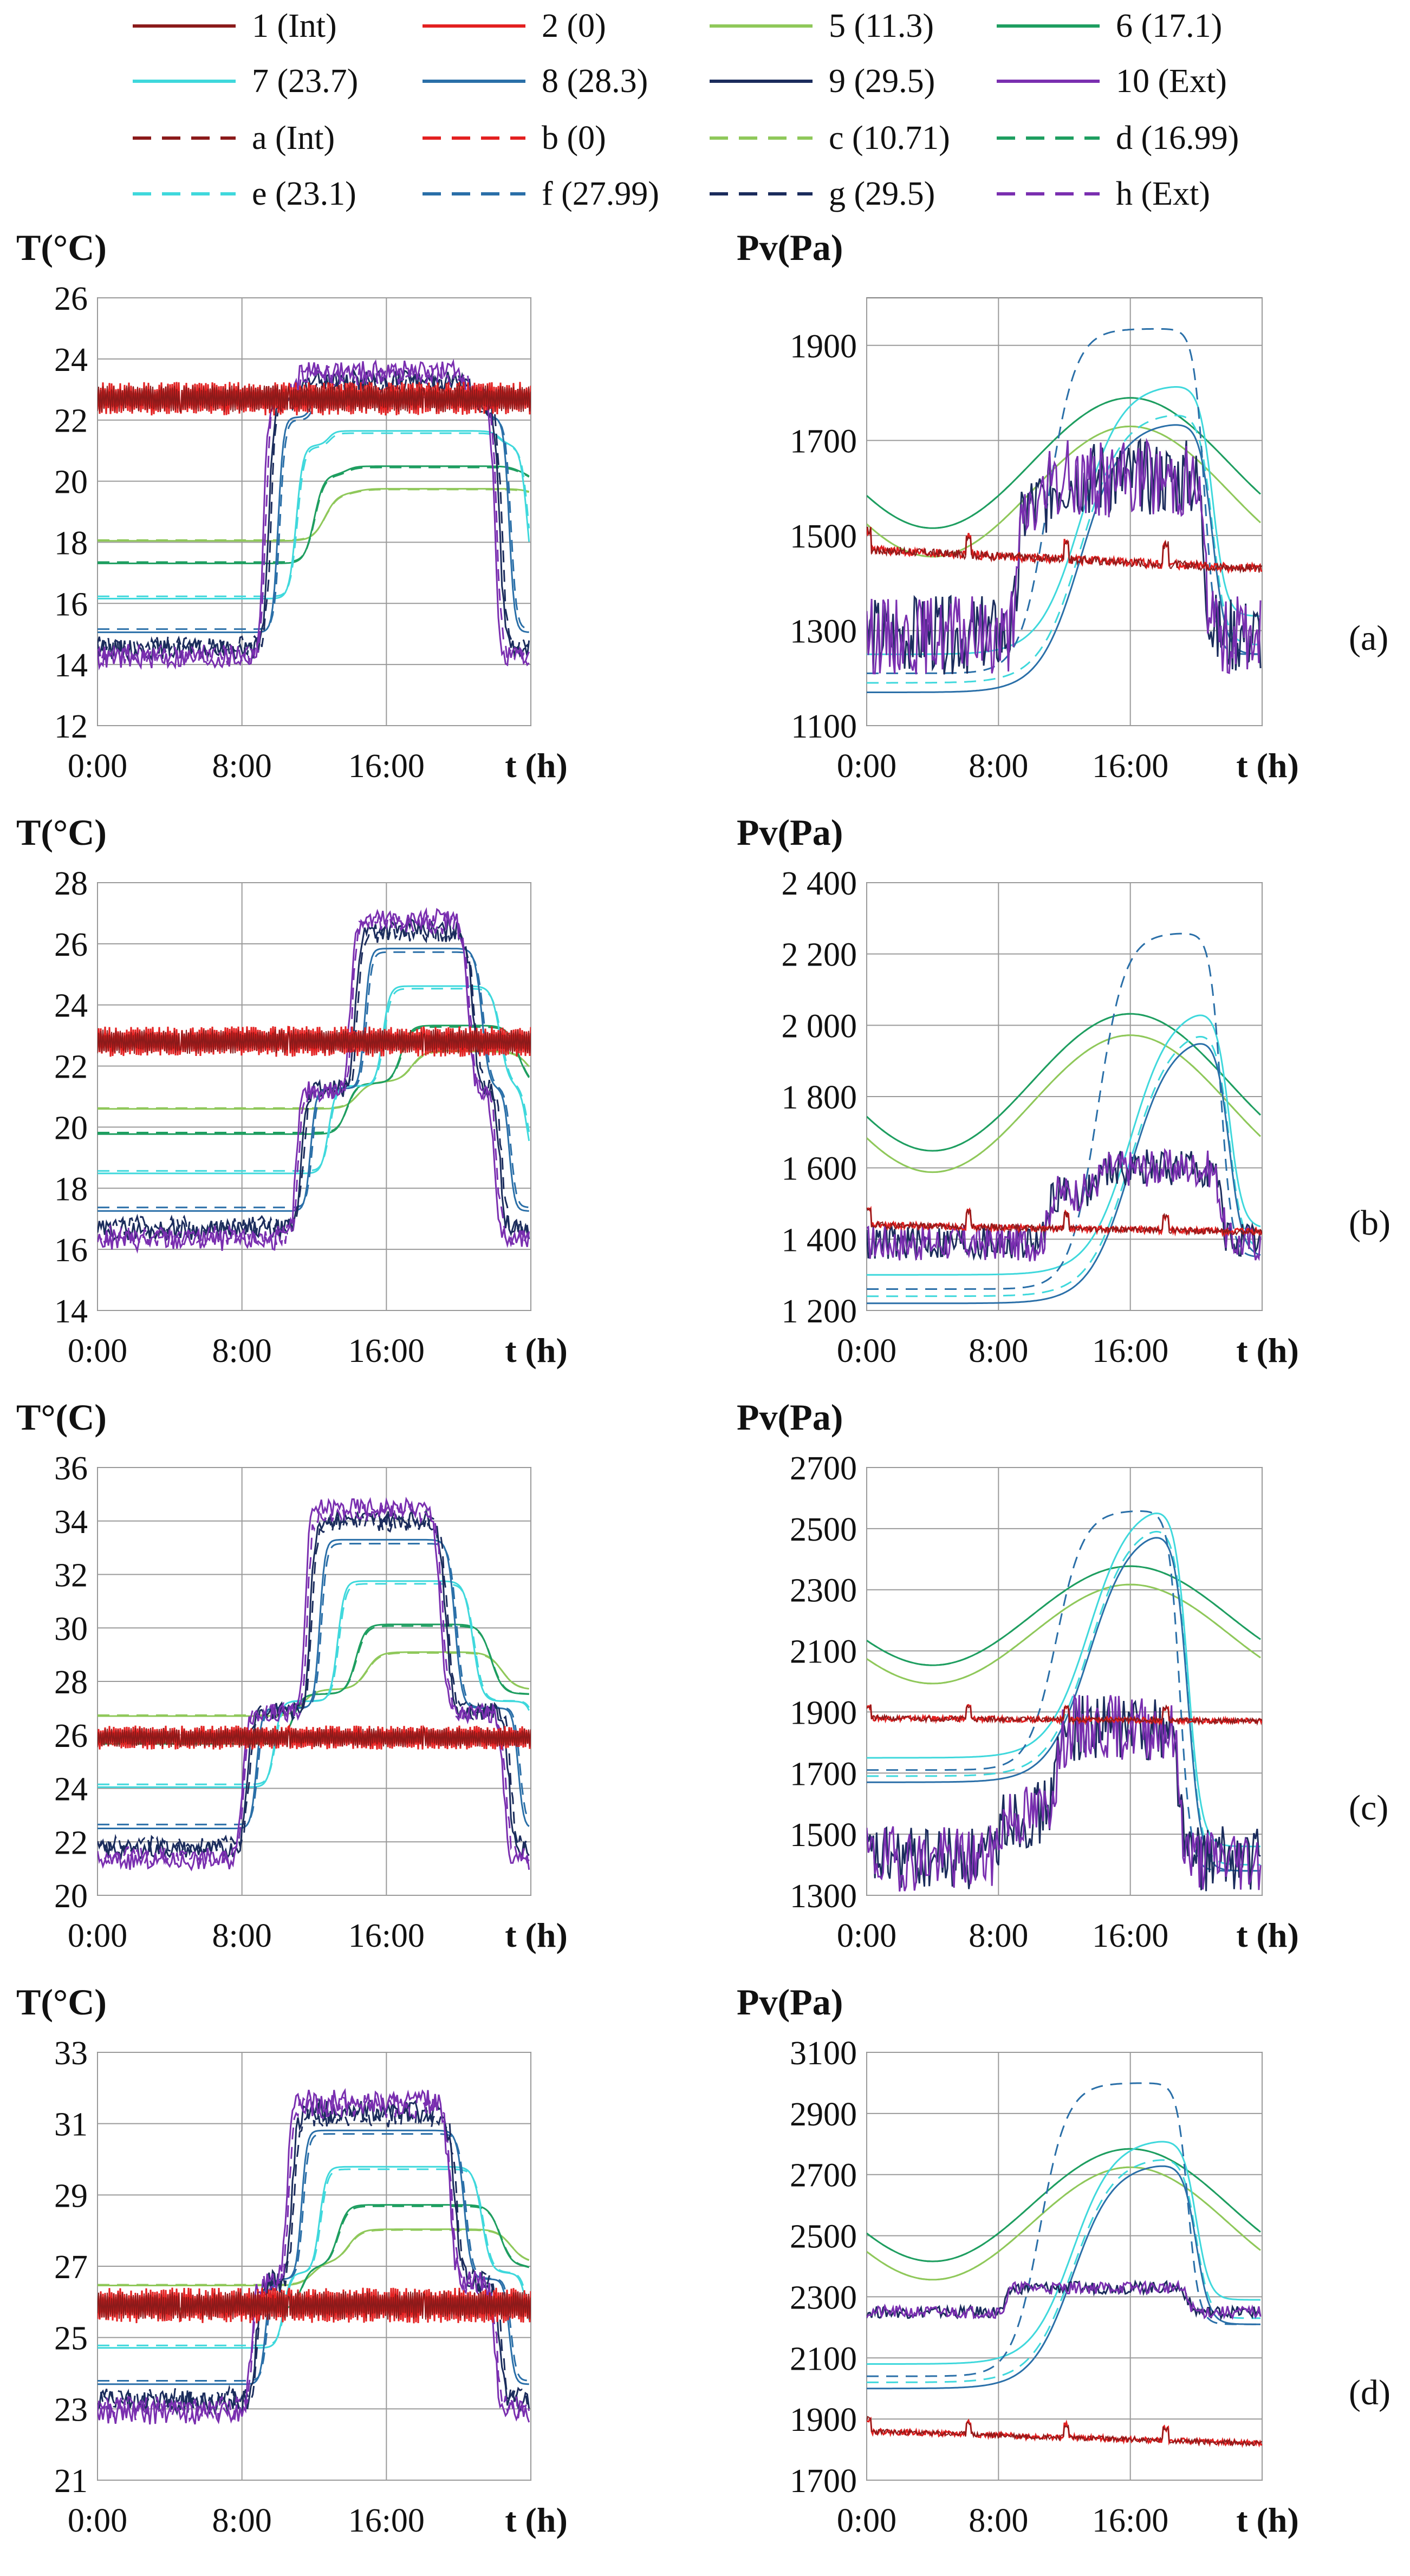 The height and width of the screenshot is (2576, 1410). I want to click on panel-label: (b), so click(1369, 1223).